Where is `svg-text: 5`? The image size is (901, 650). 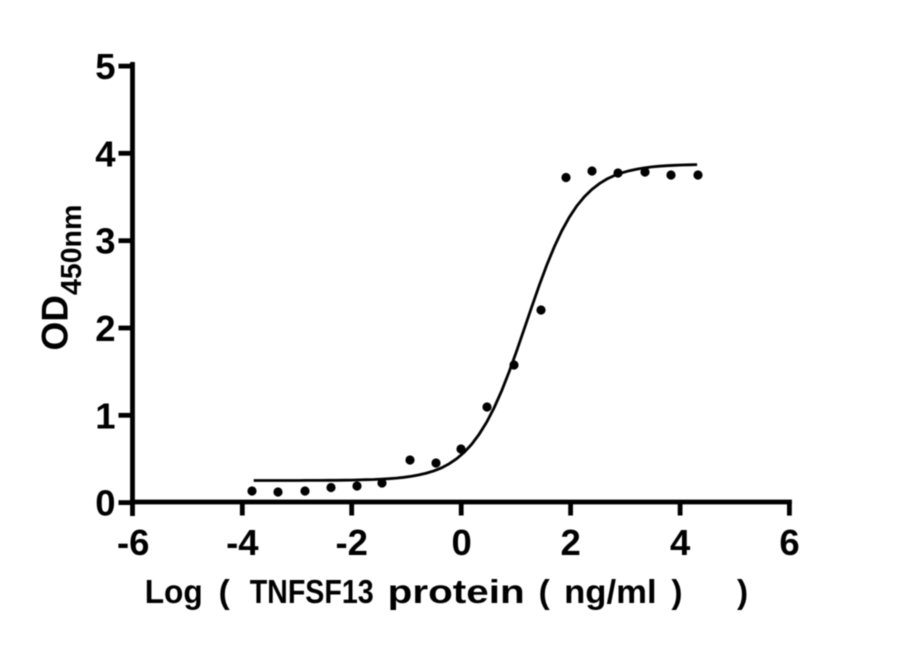 svg-text: 5 is located at coordinates (105, 66).